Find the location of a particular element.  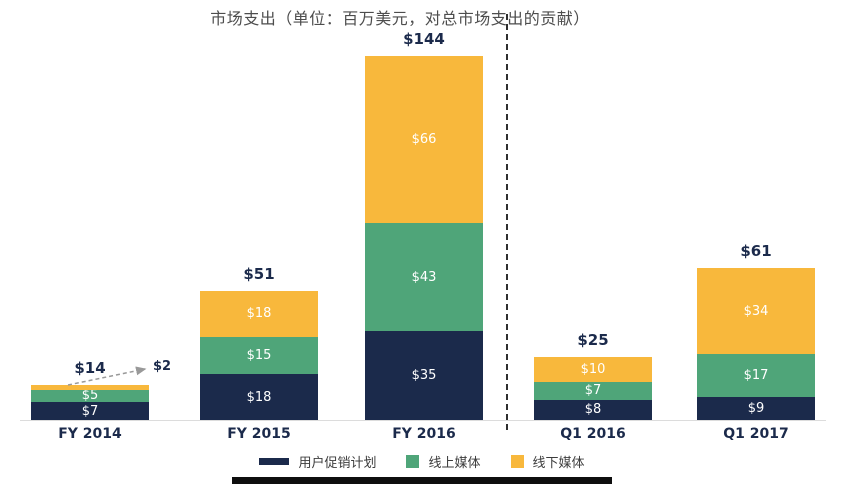

legend-item-线下媒体: 线下媒体 is located at coordinates (547, 461).